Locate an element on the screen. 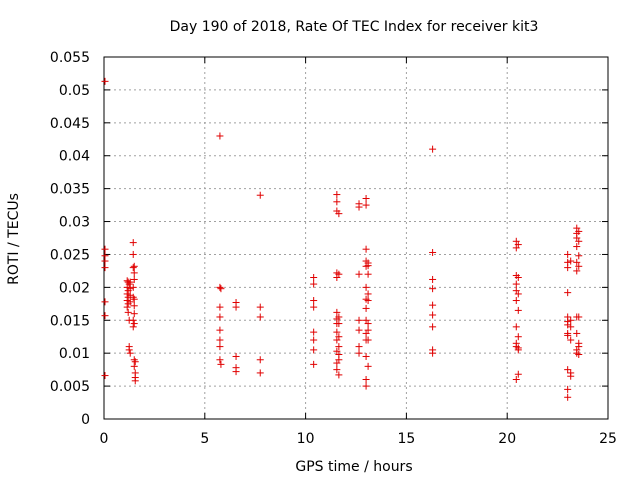 This screenshot has width=640, height=480. y-tick-label: 0.015 is located at coordinates (70, 321).